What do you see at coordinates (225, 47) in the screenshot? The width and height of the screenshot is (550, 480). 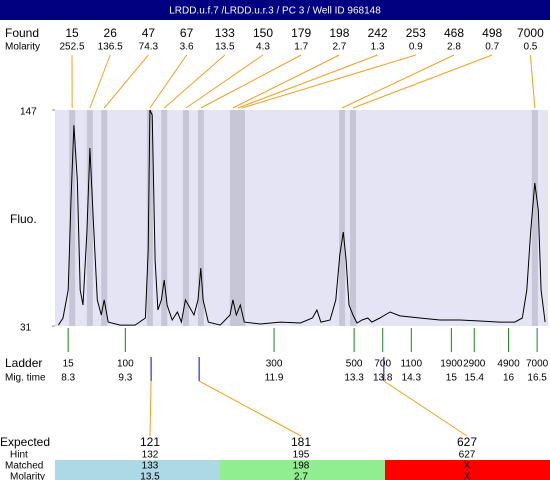 I see `peak-molarity: 13.5` at bounding box center [225, 47].